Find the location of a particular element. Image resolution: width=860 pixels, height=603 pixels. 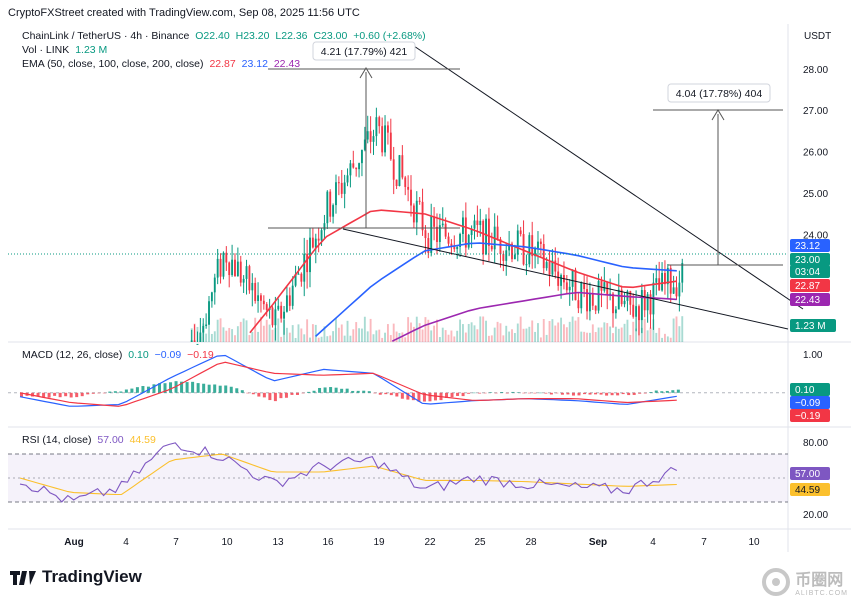

price-badge-label: 23.00 is located at coordinates (807, 260).